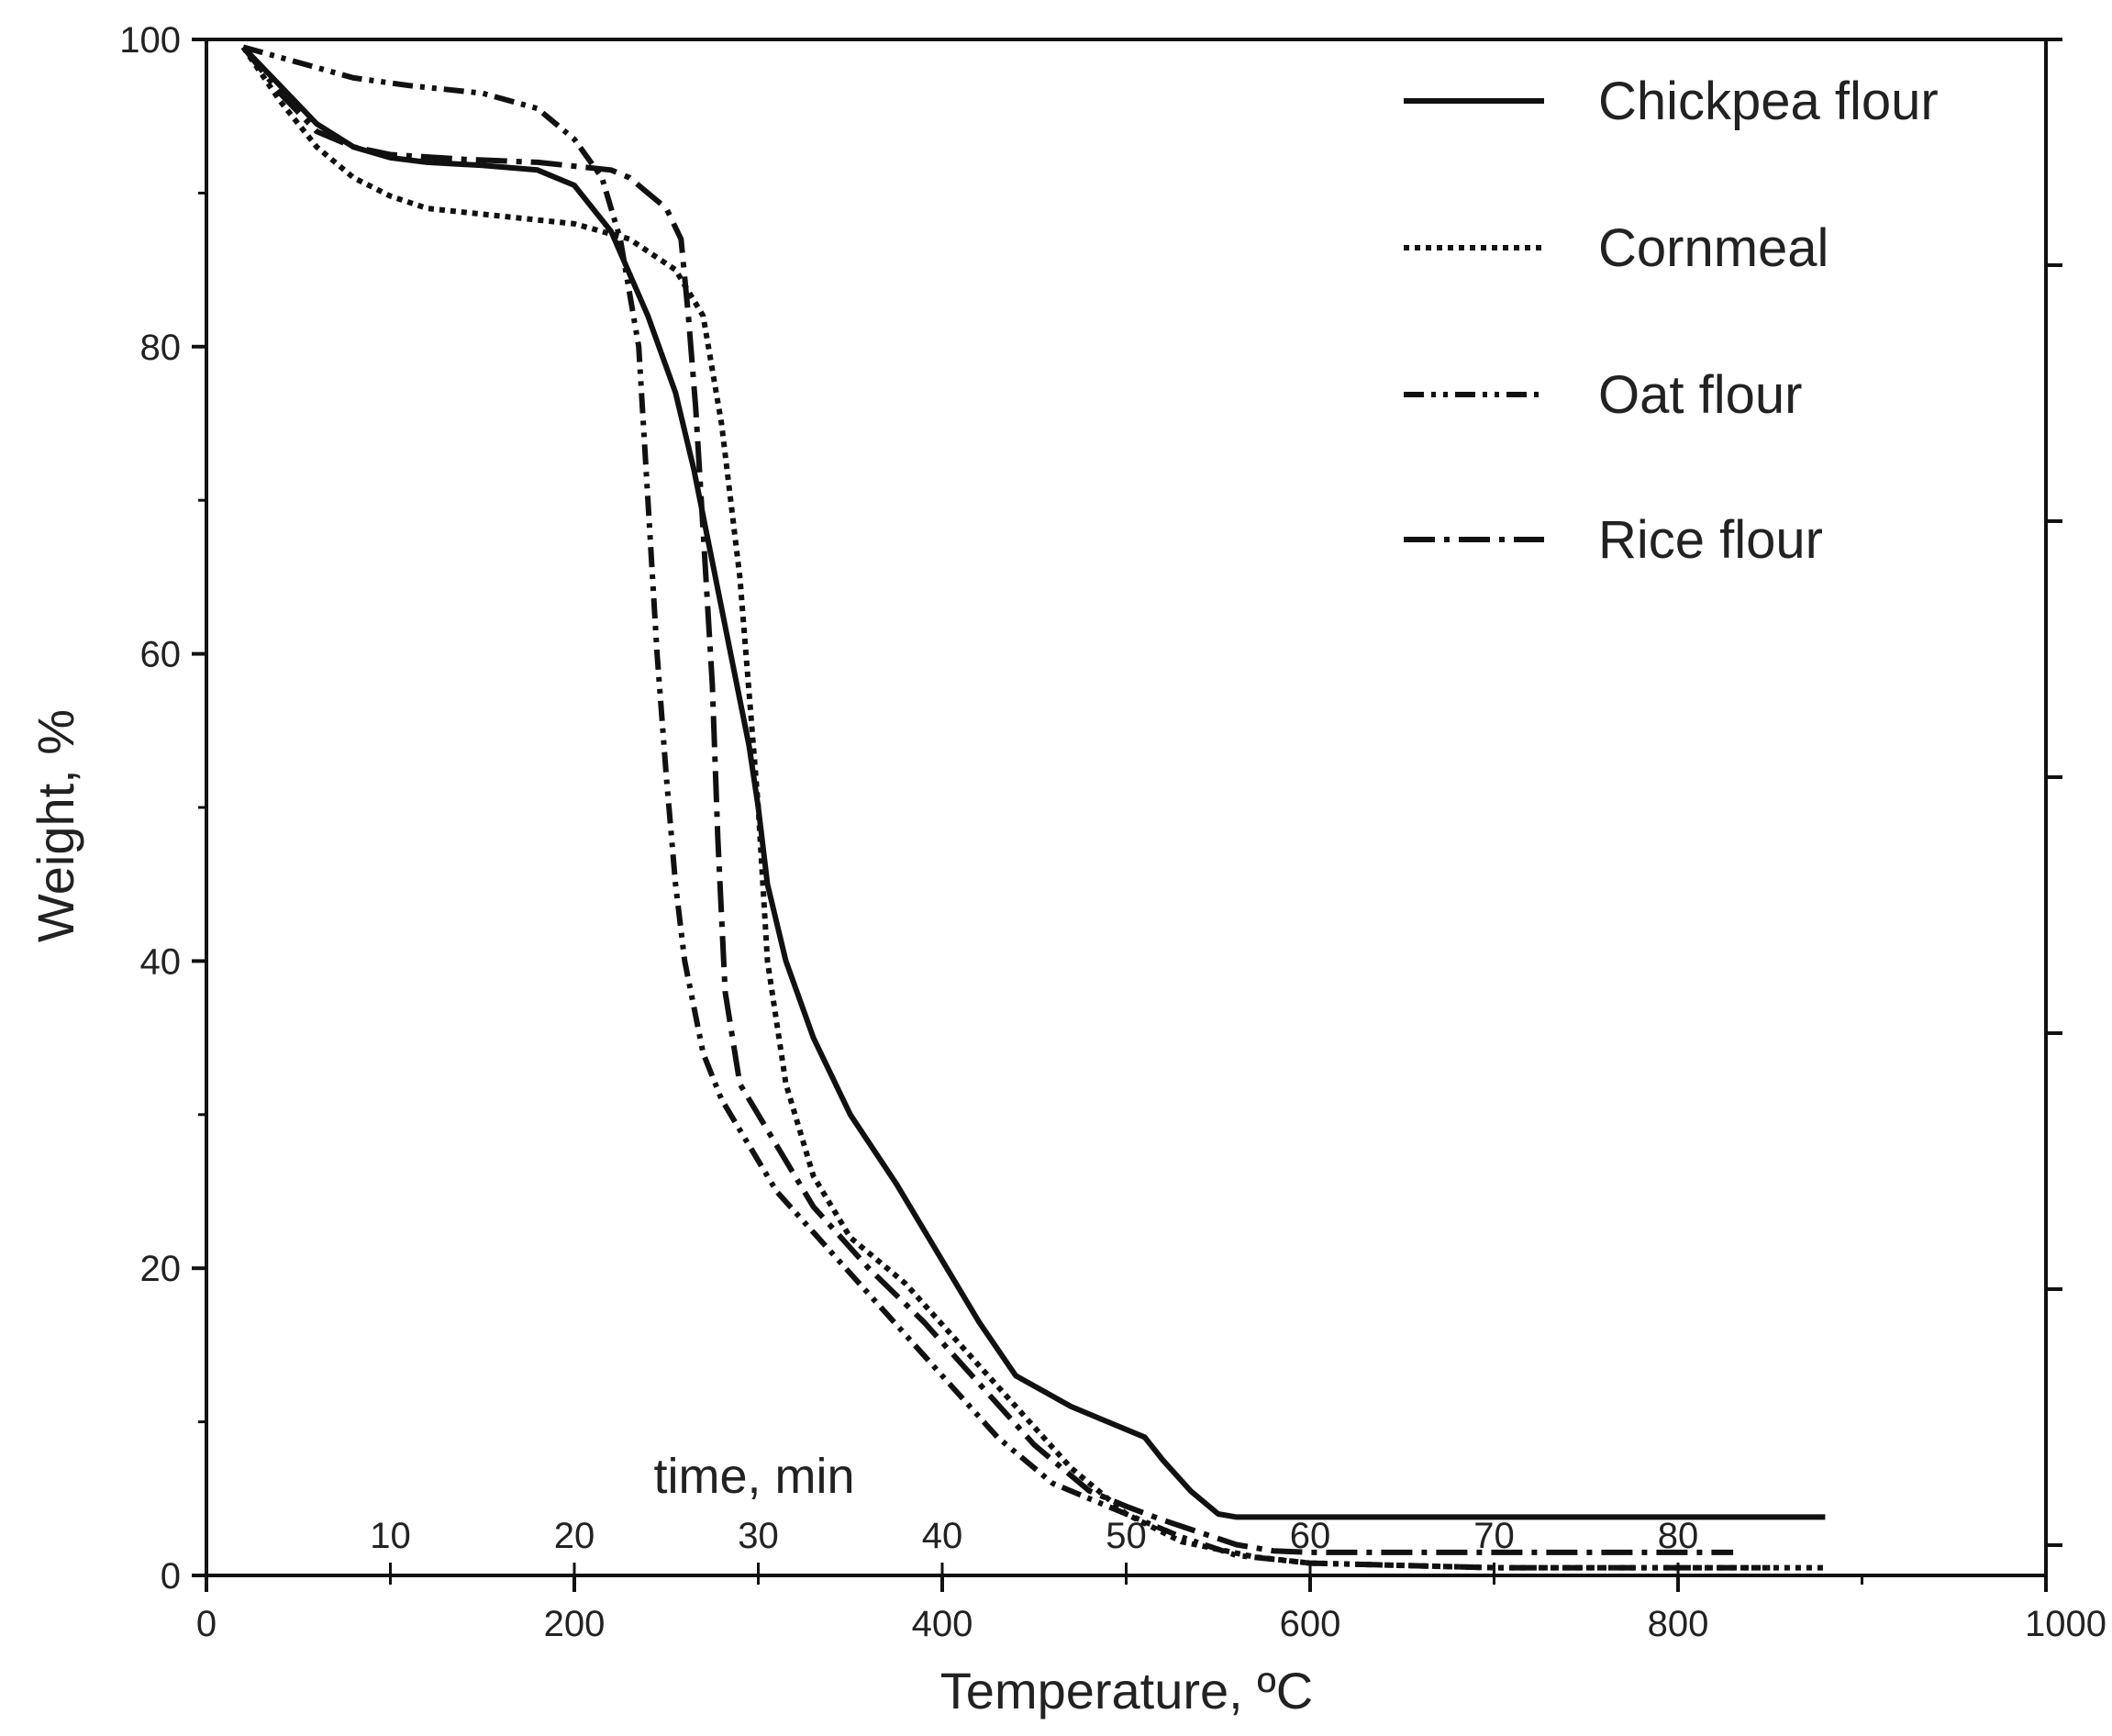 The height and width of the screenshot is (1736, 2112). Describe the element at coordinates (1126, 1536) in the screenshot. I see `time-tick-label: 50` at that location.